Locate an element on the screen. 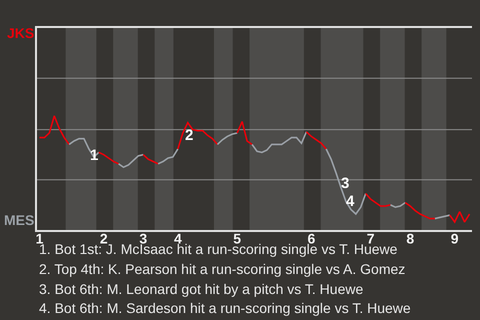 The height and width of the screenshot is (320, 480). x-tick-label: 7 is located at coordinates (370, 238).